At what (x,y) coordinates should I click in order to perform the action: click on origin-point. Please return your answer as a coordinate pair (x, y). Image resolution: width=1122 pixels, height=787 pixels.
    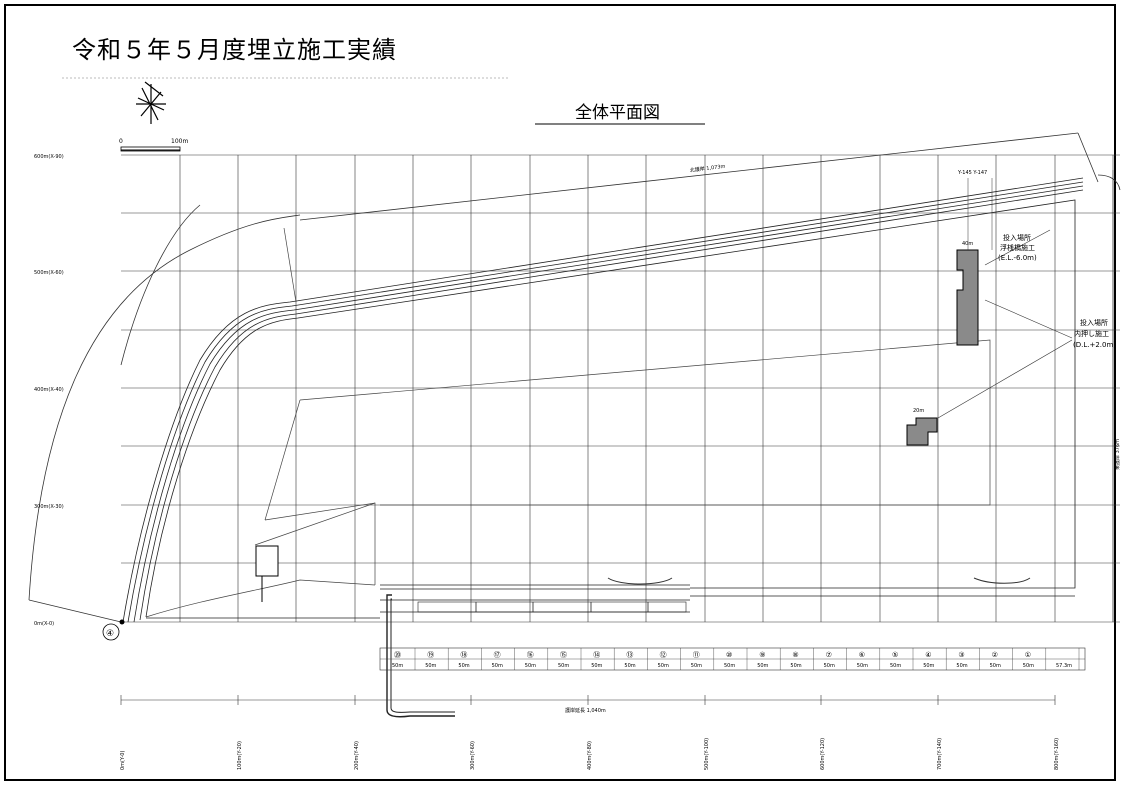
    Looking at the image, I should click on (122, 622).